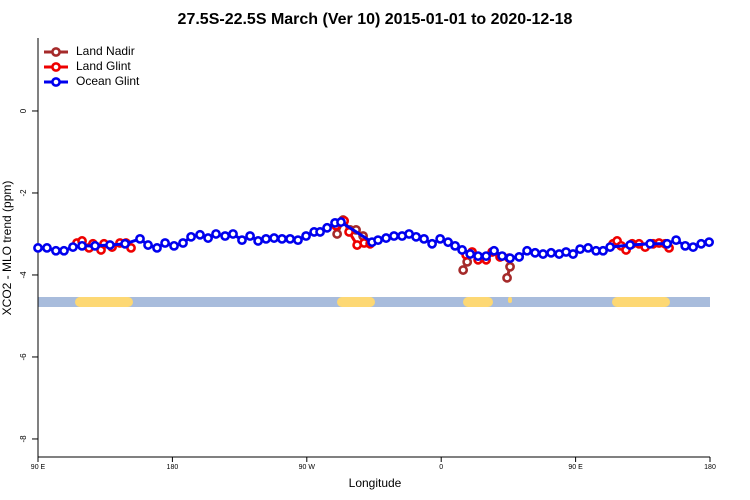 This screenshot has height=500, width=750. I want to click on x-axis-label: Longitude, so click(375, 483).